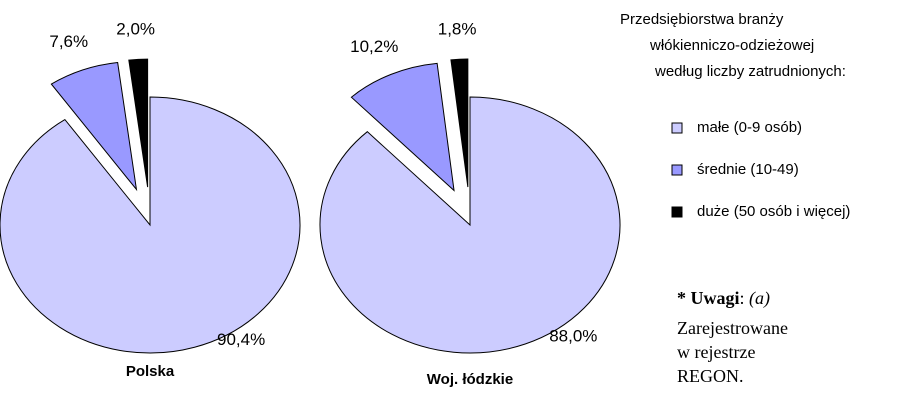 The width and height of the screenshot is (904, 400). What do you see at coordinates (759, 298) in the screenshot?
I see `note-ref: (a)` at bounding box center [759, 298].